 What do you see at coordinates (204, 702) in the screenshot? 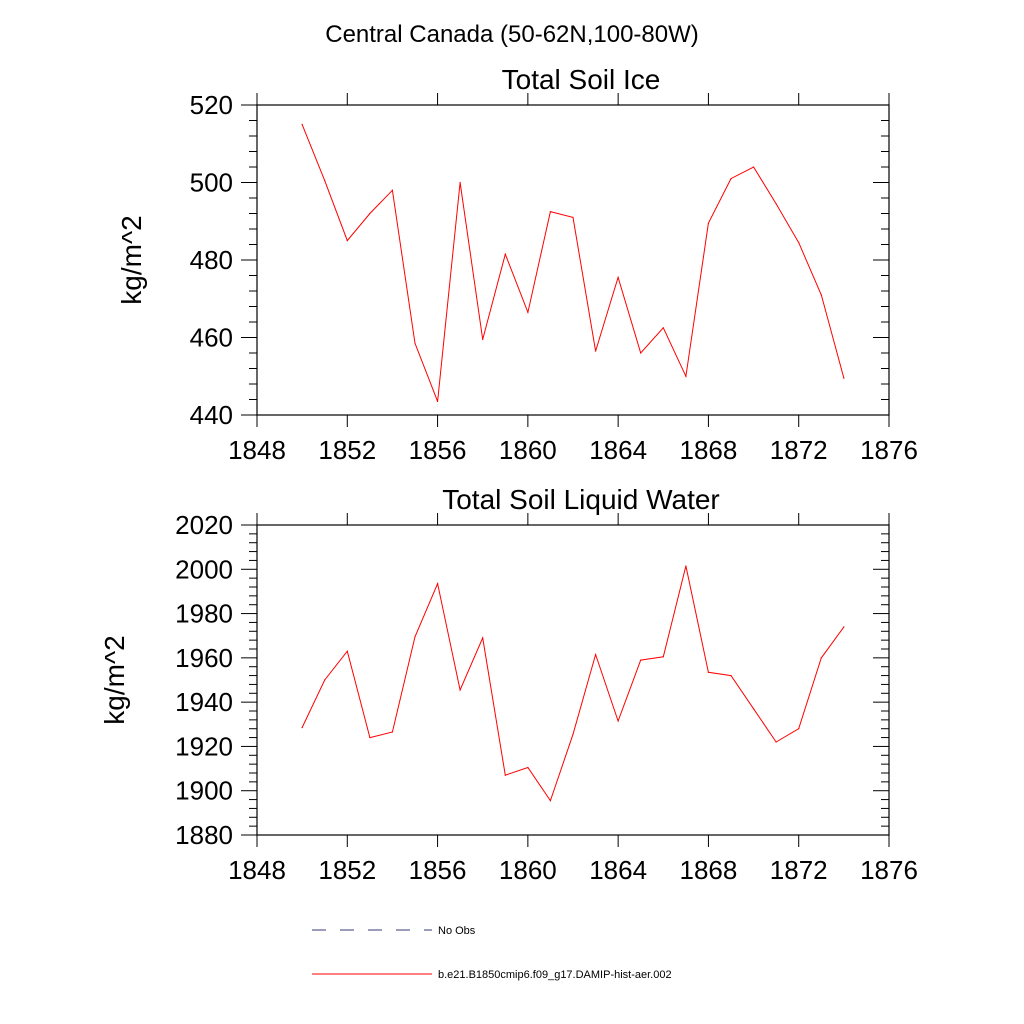
I see `soil-liquid-water-y-tick-label: 1940` at bounding box center [204, 702].